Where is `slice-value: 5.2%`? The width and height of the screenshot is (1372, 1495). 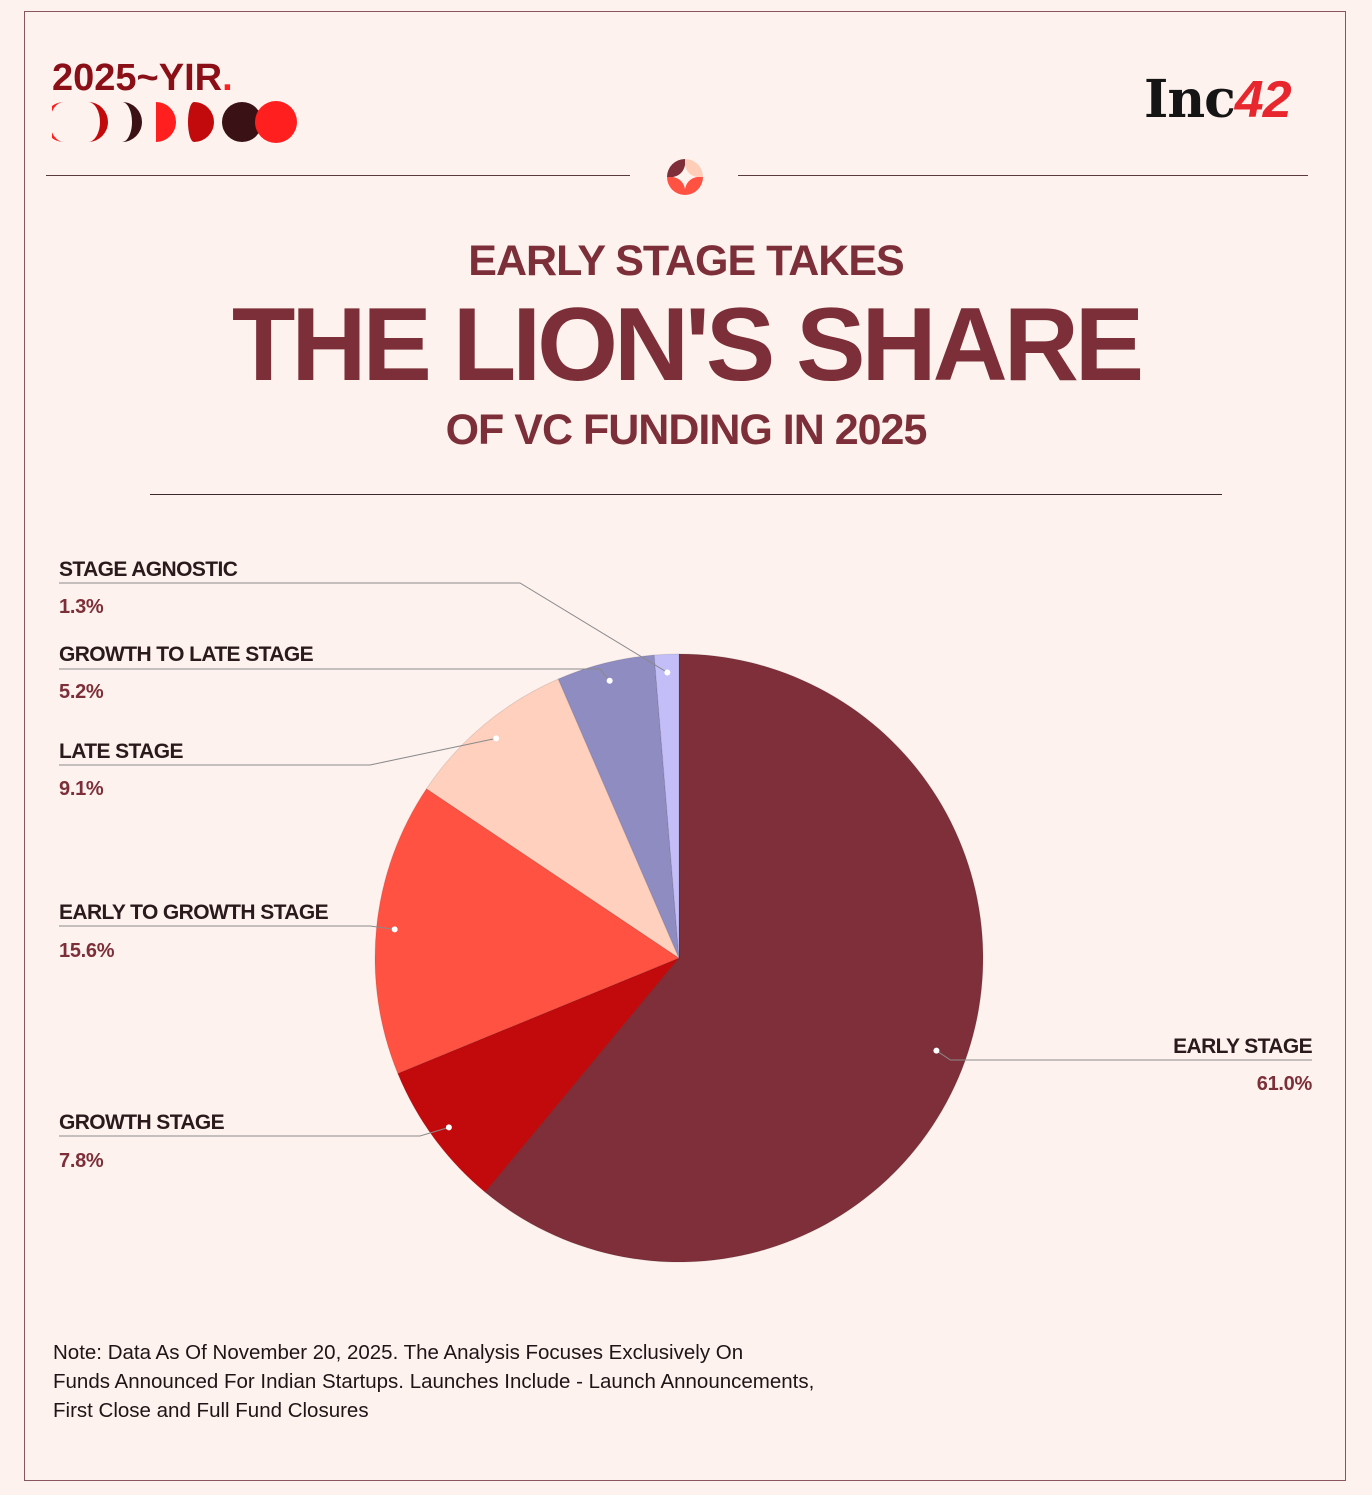
slice-value: 5.2% is located at coordinates (81, 692).